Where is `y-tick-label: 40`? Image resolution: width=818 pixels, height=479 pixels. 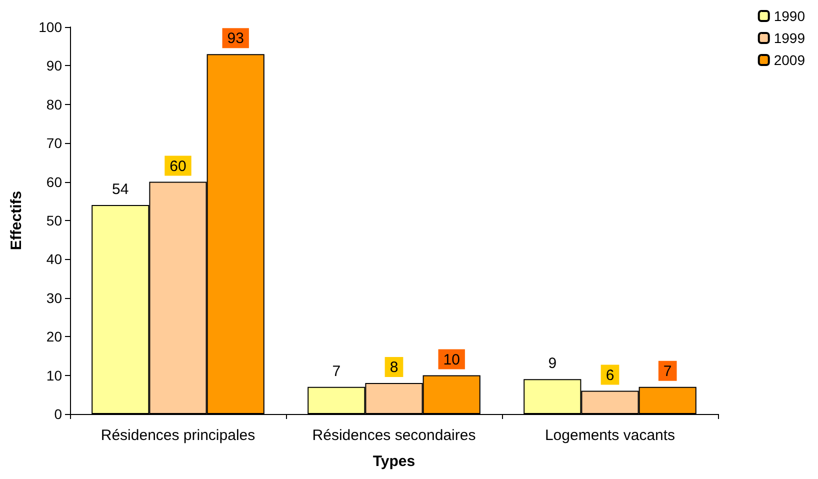
y-tick-label: 40 is located at coordinates (54, 259).